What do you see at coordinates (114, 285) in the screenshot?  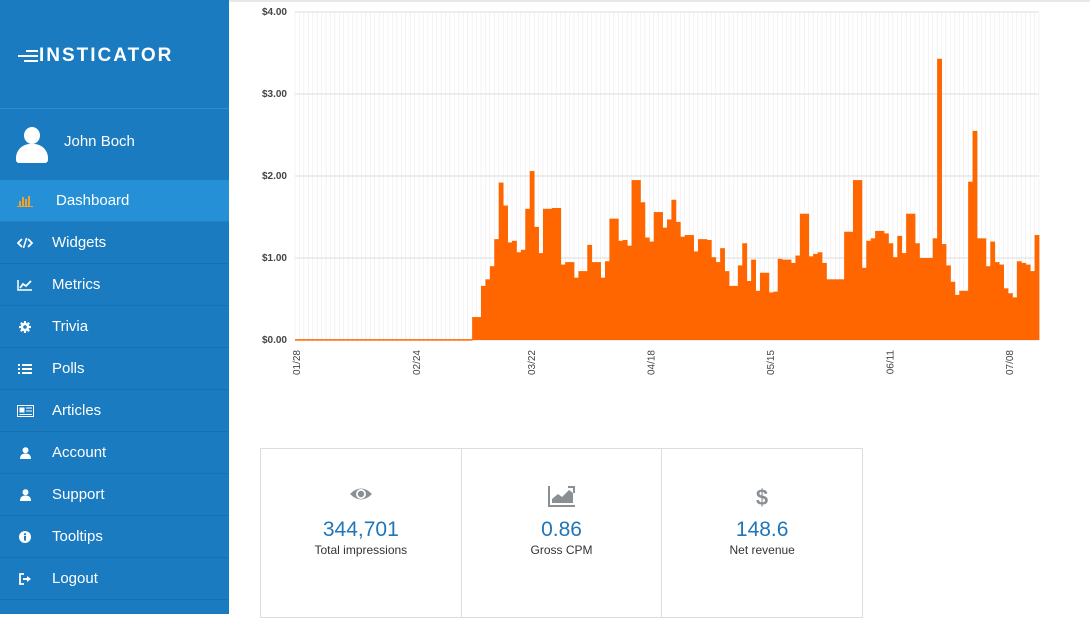 I see `sidebar-item-metrics: Metrics` at bounding box center [114, 285].